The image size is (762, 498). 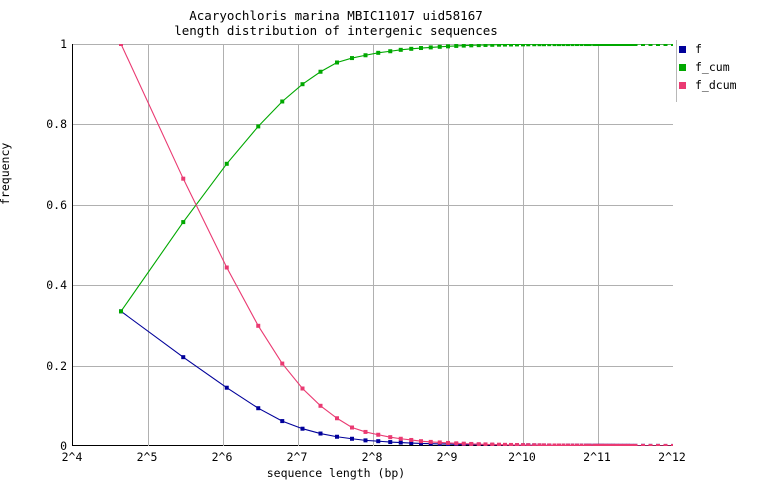 I want to click on x-tick-label: 2^5, so click(x=147, y=457).